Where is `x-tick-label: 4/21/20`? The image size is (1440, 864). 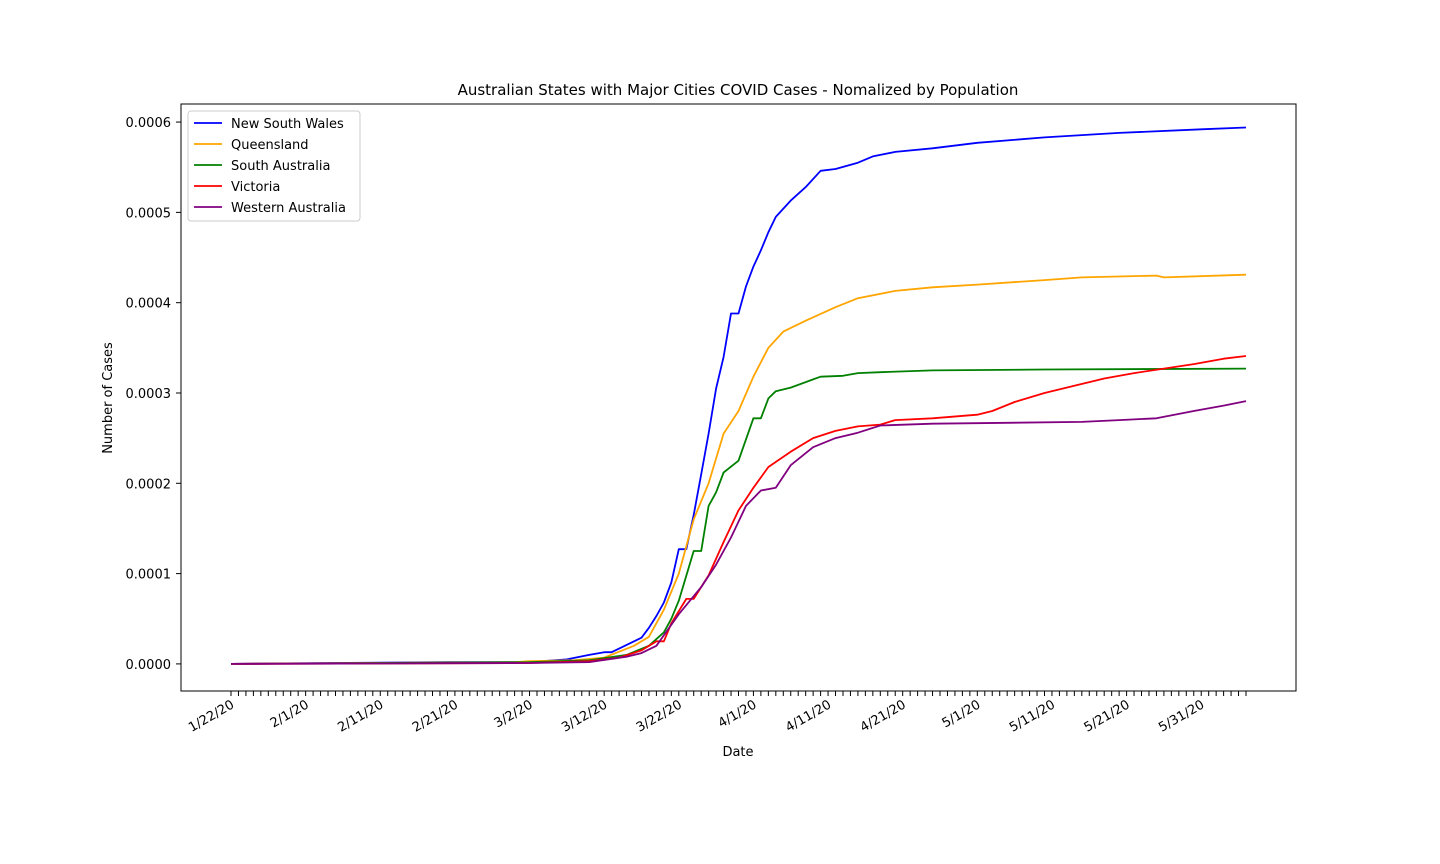
x-tick-label: 4/21/20 is located at coordinates (883, 716).